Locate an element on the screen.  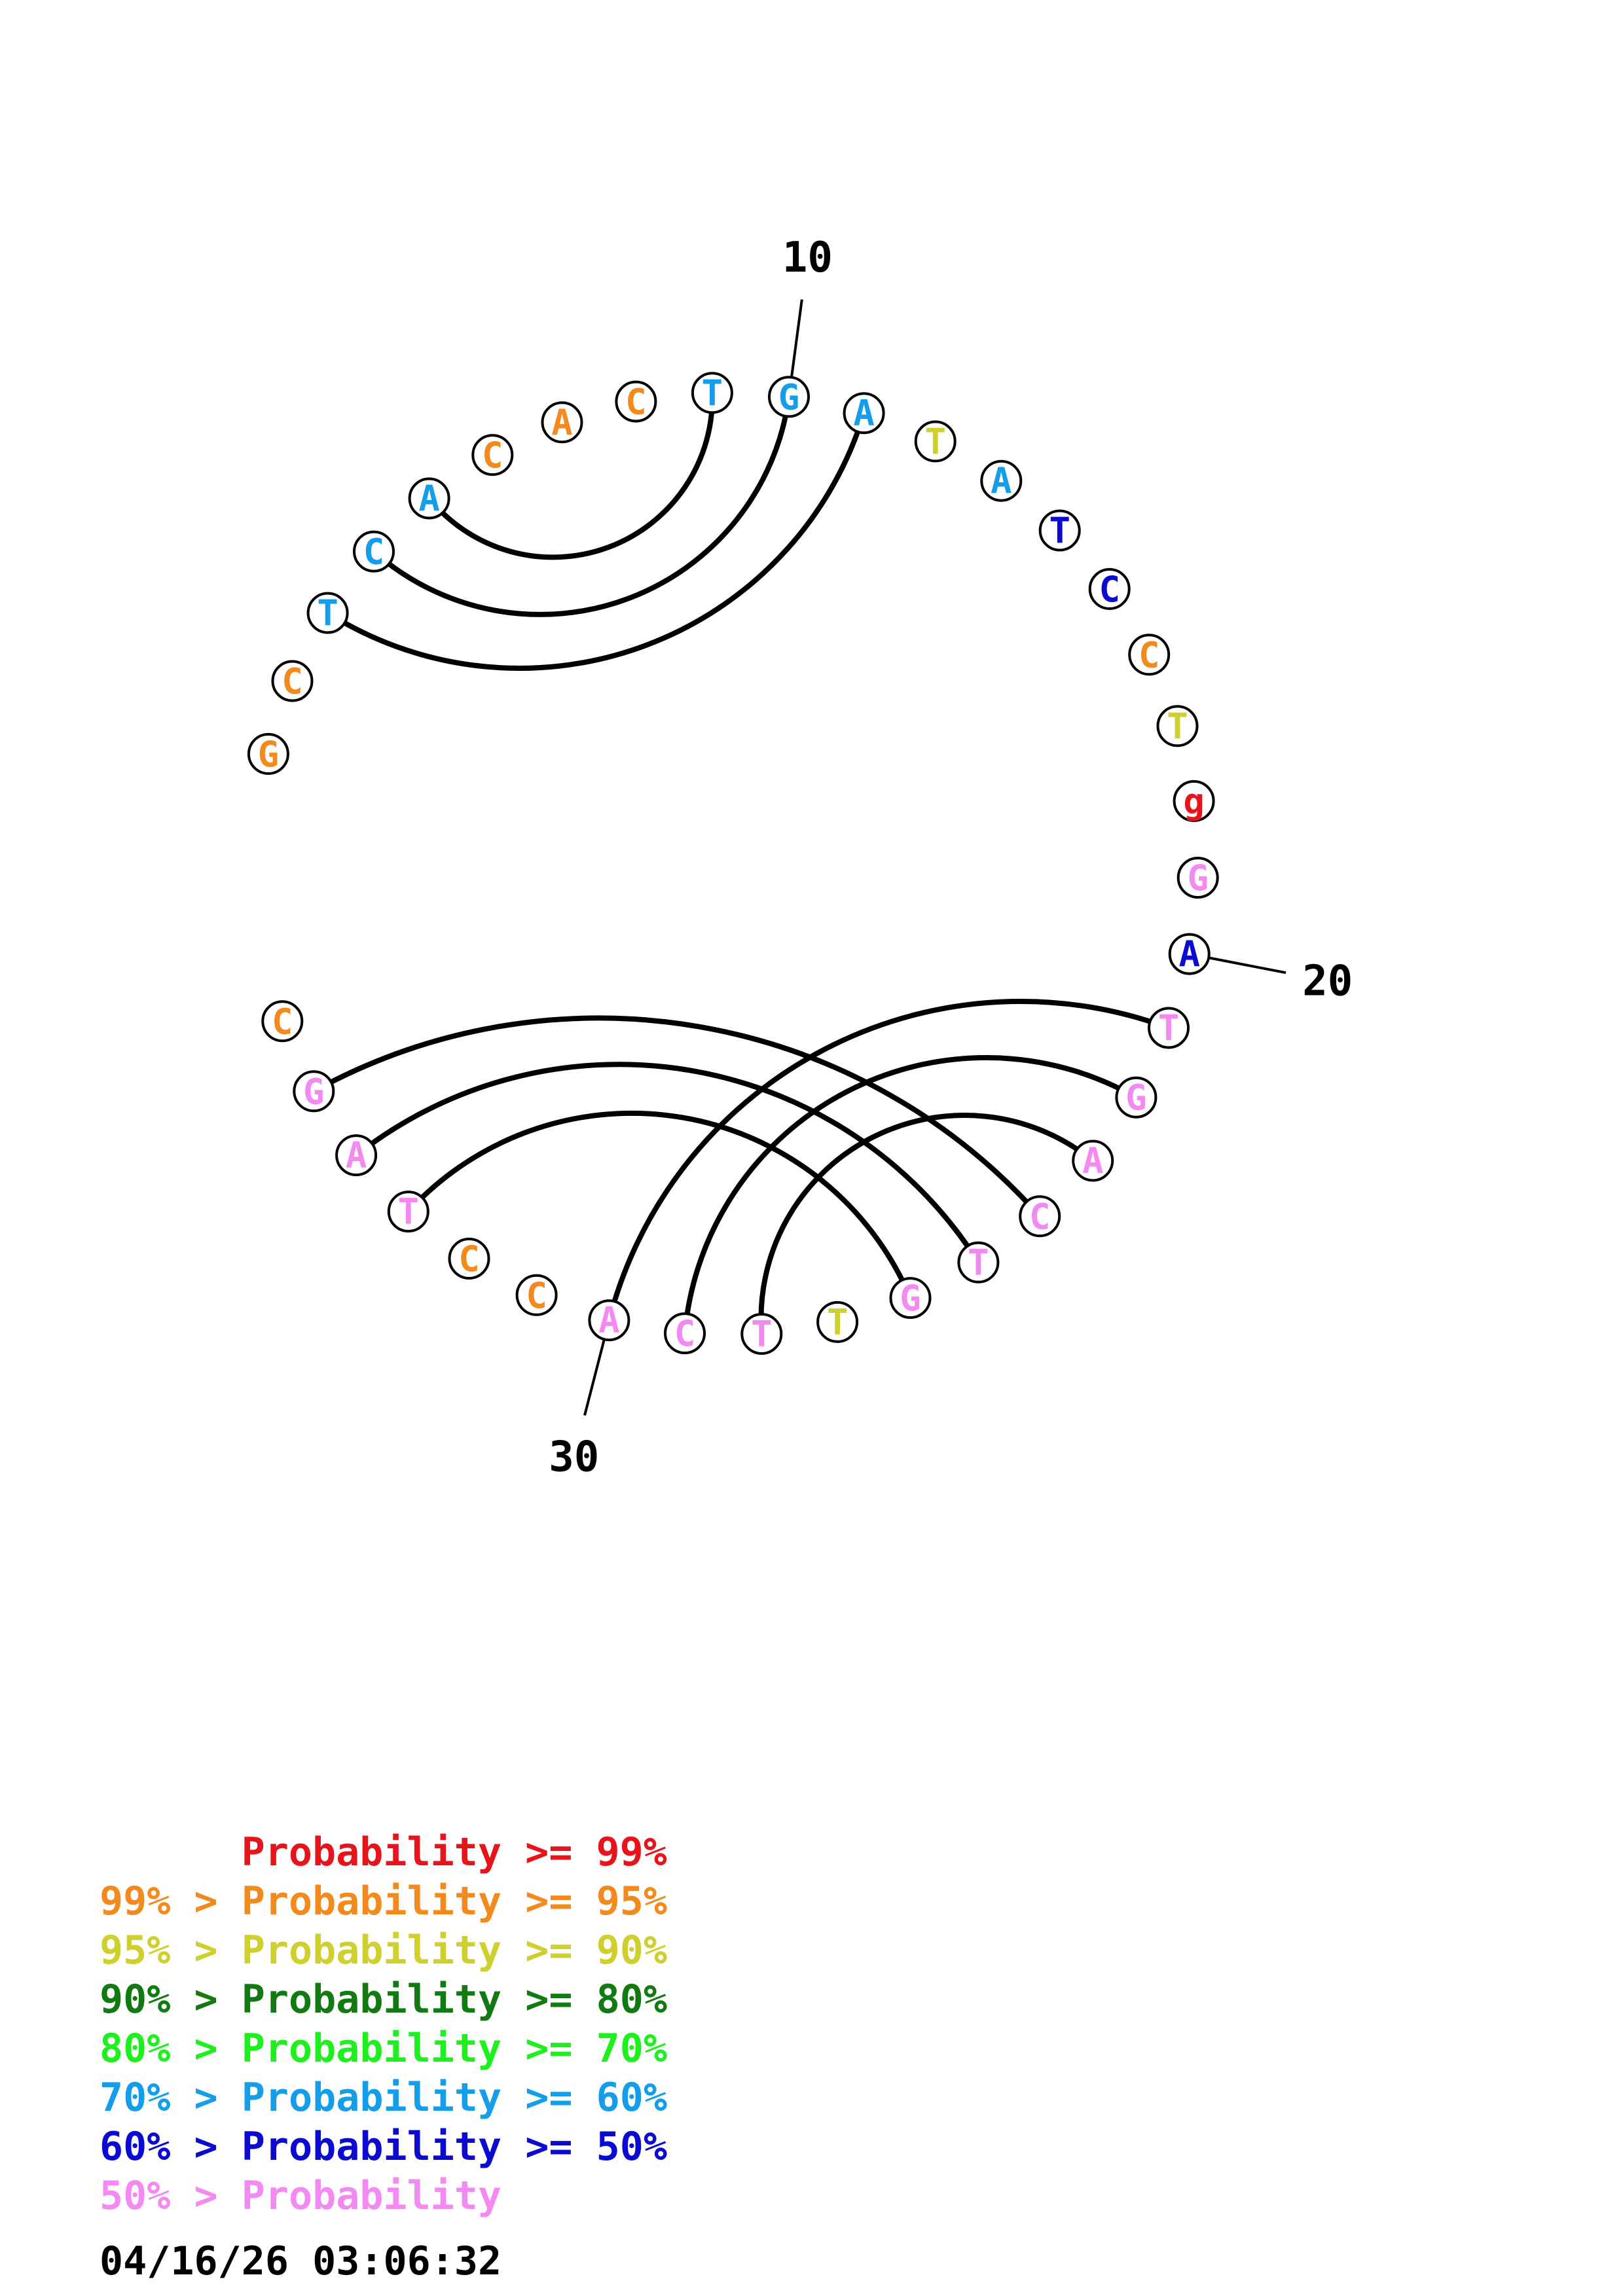
nucleotide-33: T is located at coordinates (408, 1212).